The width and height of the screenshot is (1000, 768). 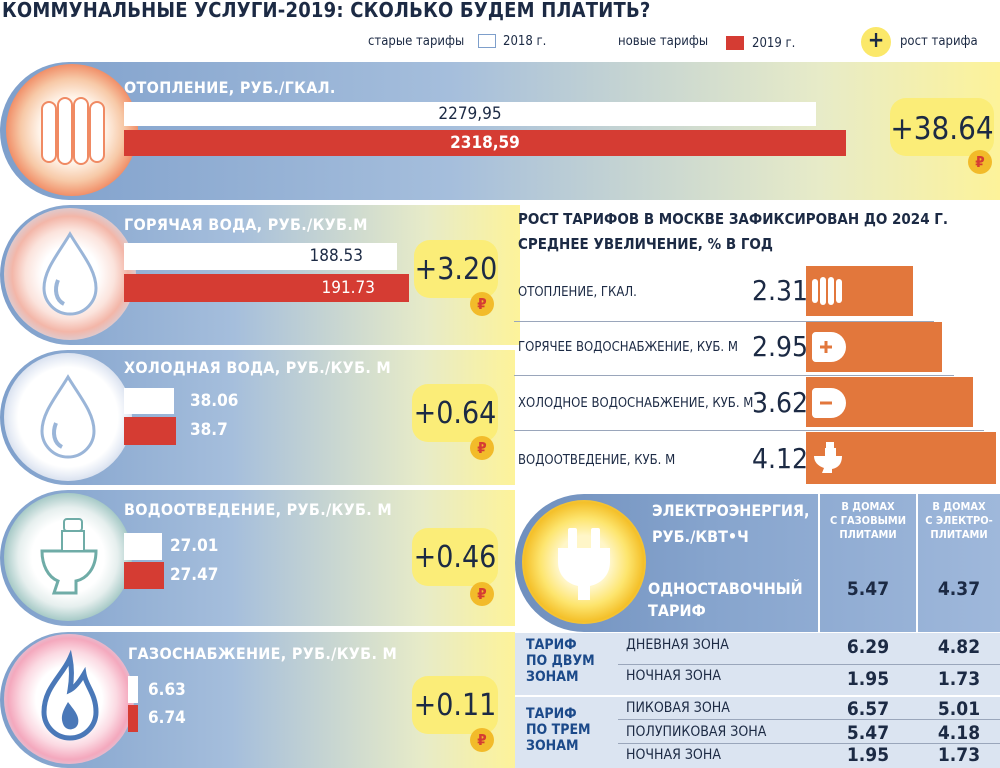 What do you see at coordinates (577, 292) in the screenshot?
I see `moscow-category-label: ОТОПЛЕНИЕ, ГКАЛ.` at bounding box center [577, 292].